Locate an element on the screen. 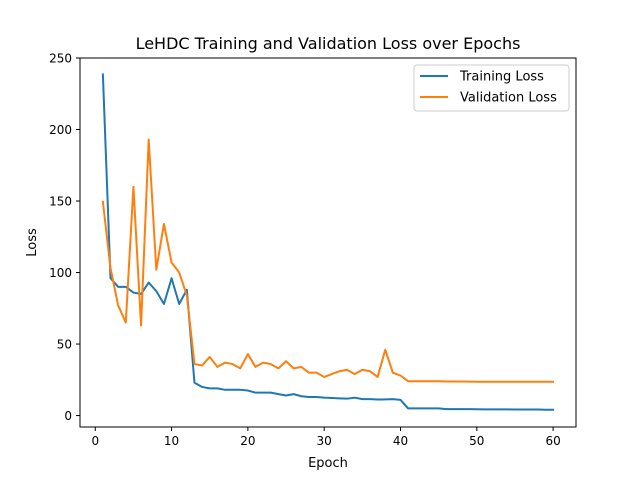 The image size is (640, 480). y-tick-label: 0 is located at coordinates (68, 416).